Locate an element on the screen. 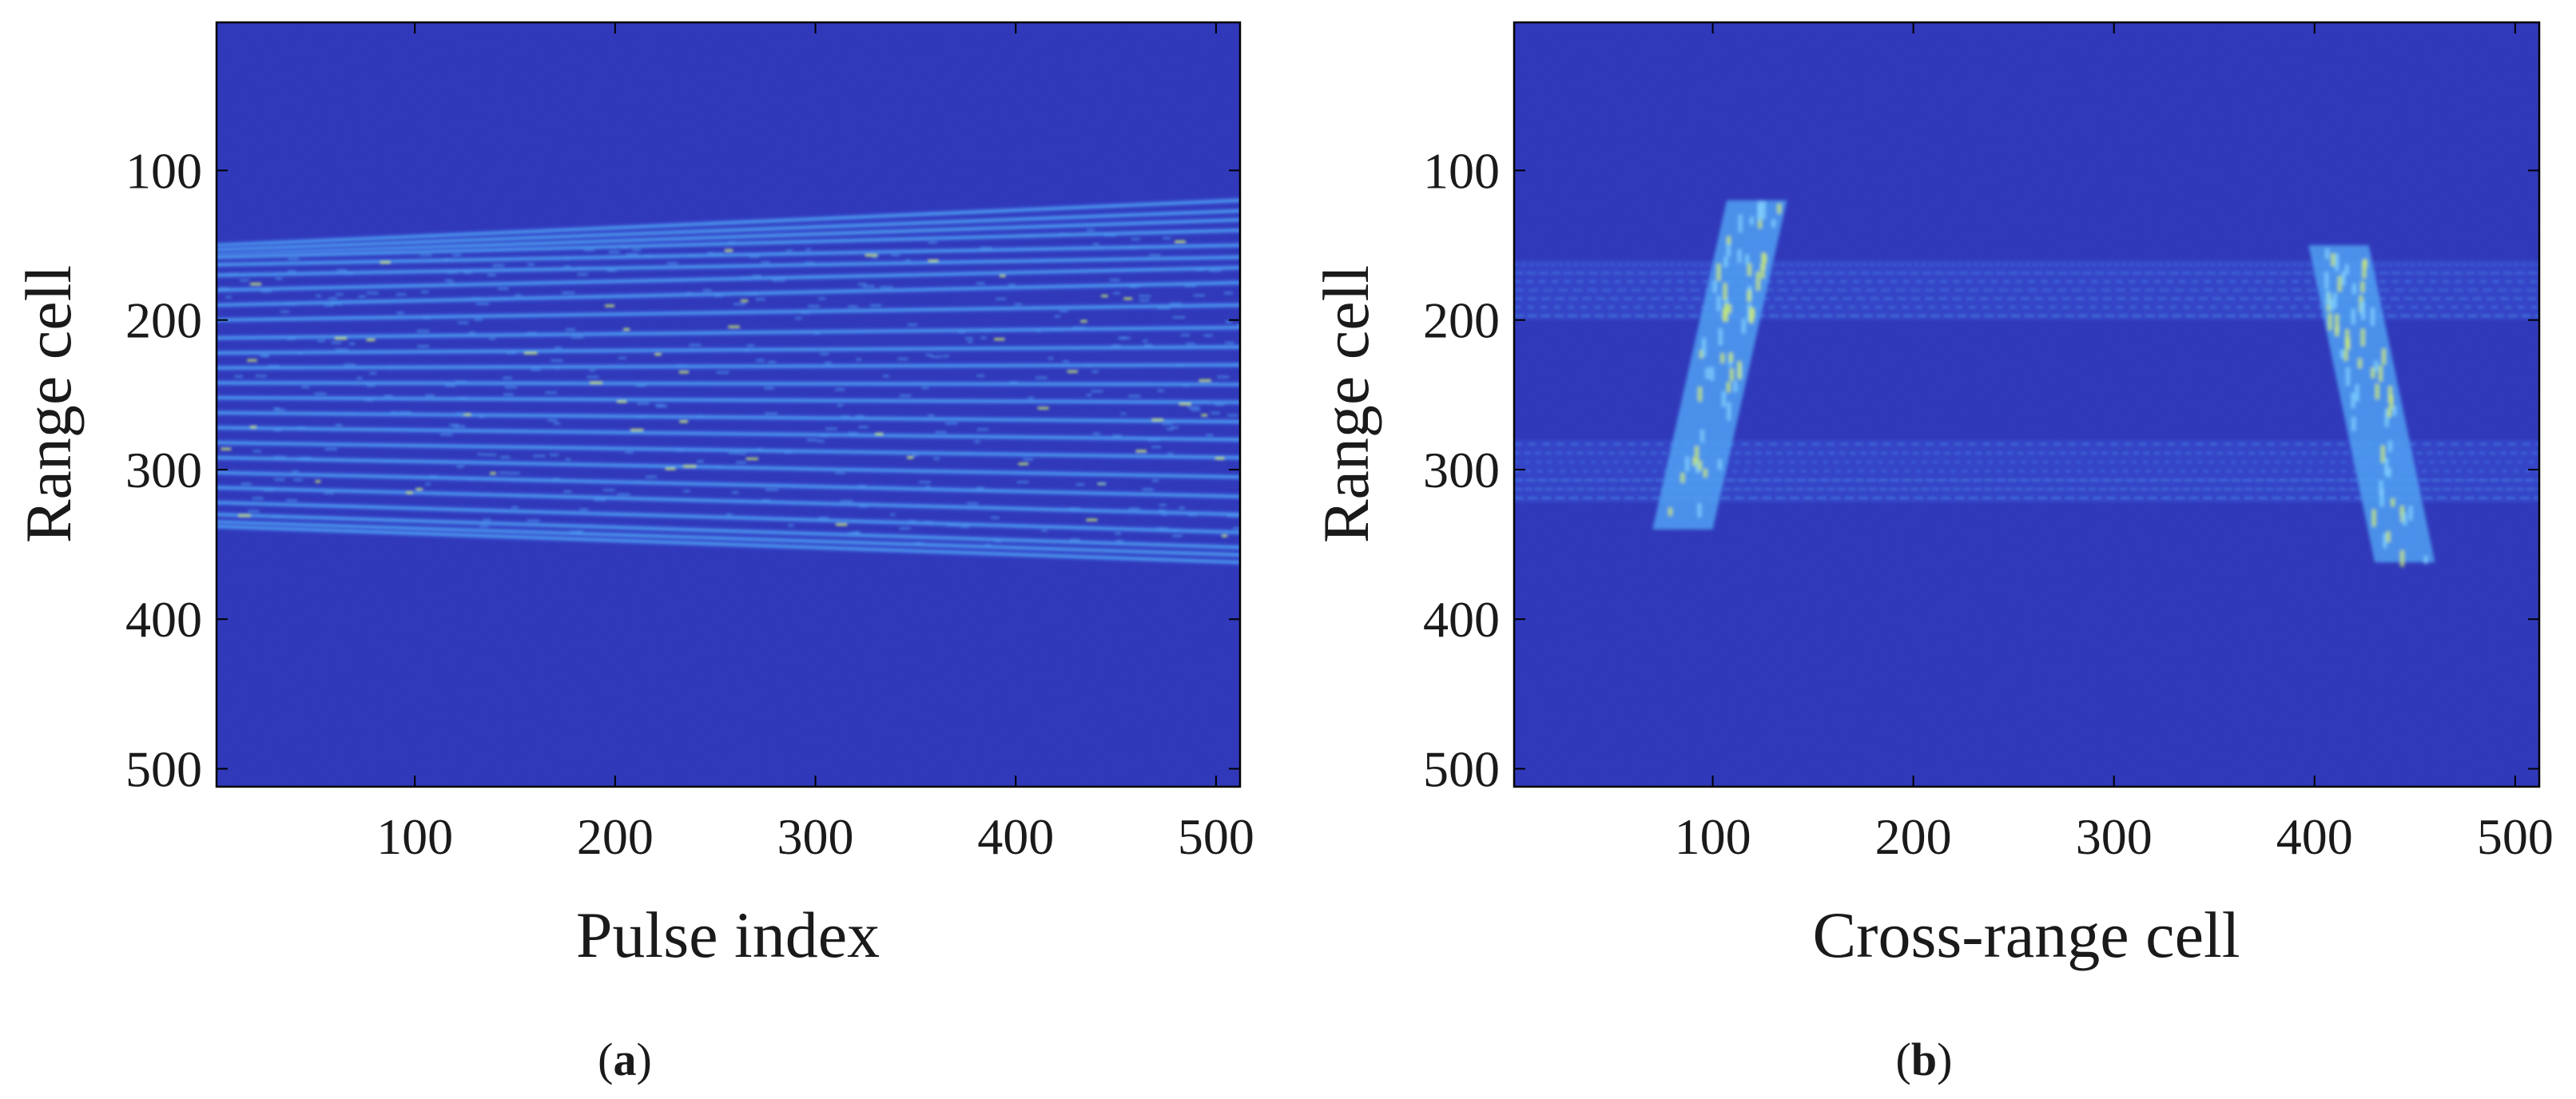  x-tick-label-a-200: 200 is located at coordinates (615, 836).